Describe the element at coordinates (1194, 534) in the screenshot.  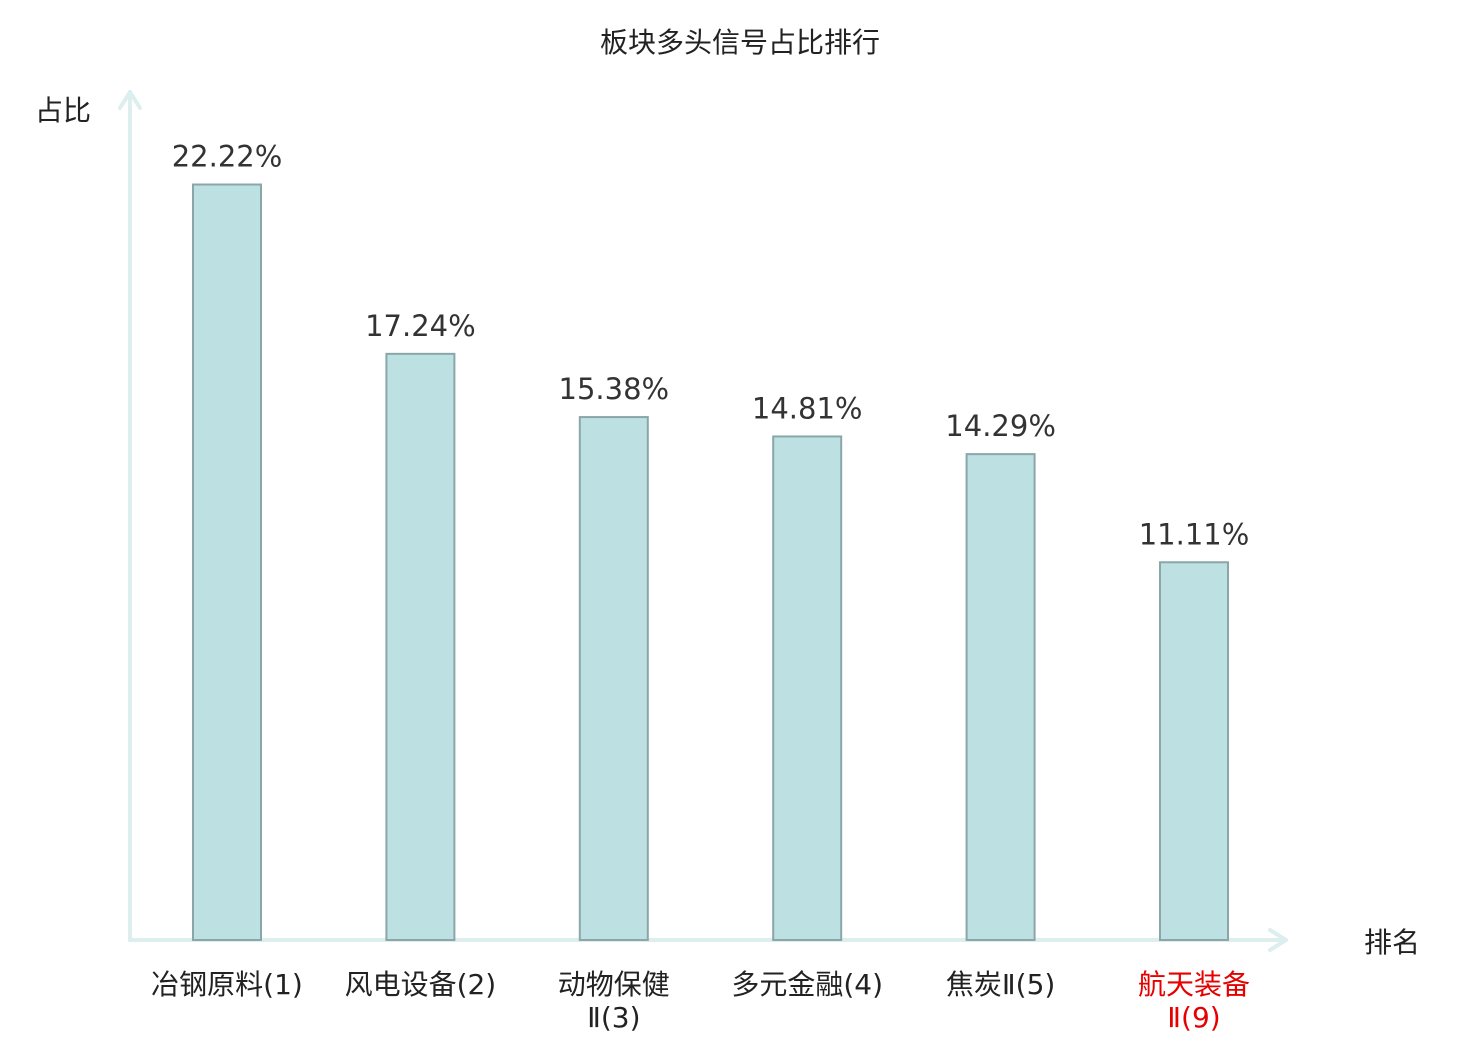
I see `value-label: 11.11%` at that location.